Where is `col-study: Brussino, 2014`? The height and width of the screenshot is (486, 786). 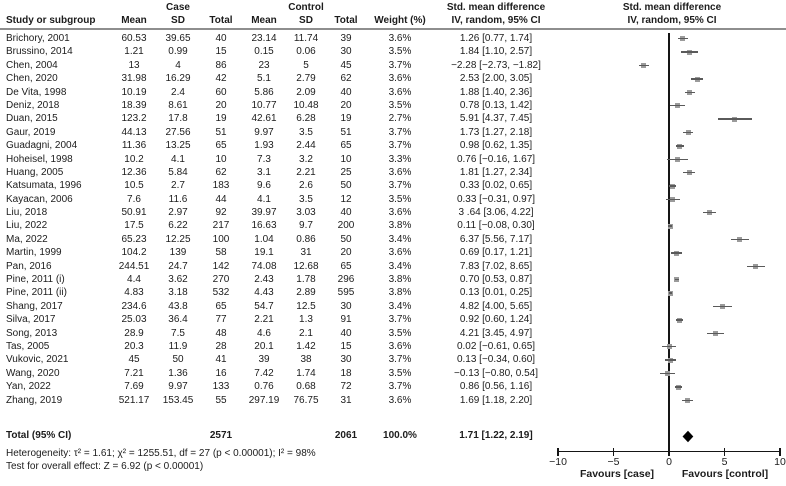 col-study: Brussino, 2014 is located at coordinates (39, 52).